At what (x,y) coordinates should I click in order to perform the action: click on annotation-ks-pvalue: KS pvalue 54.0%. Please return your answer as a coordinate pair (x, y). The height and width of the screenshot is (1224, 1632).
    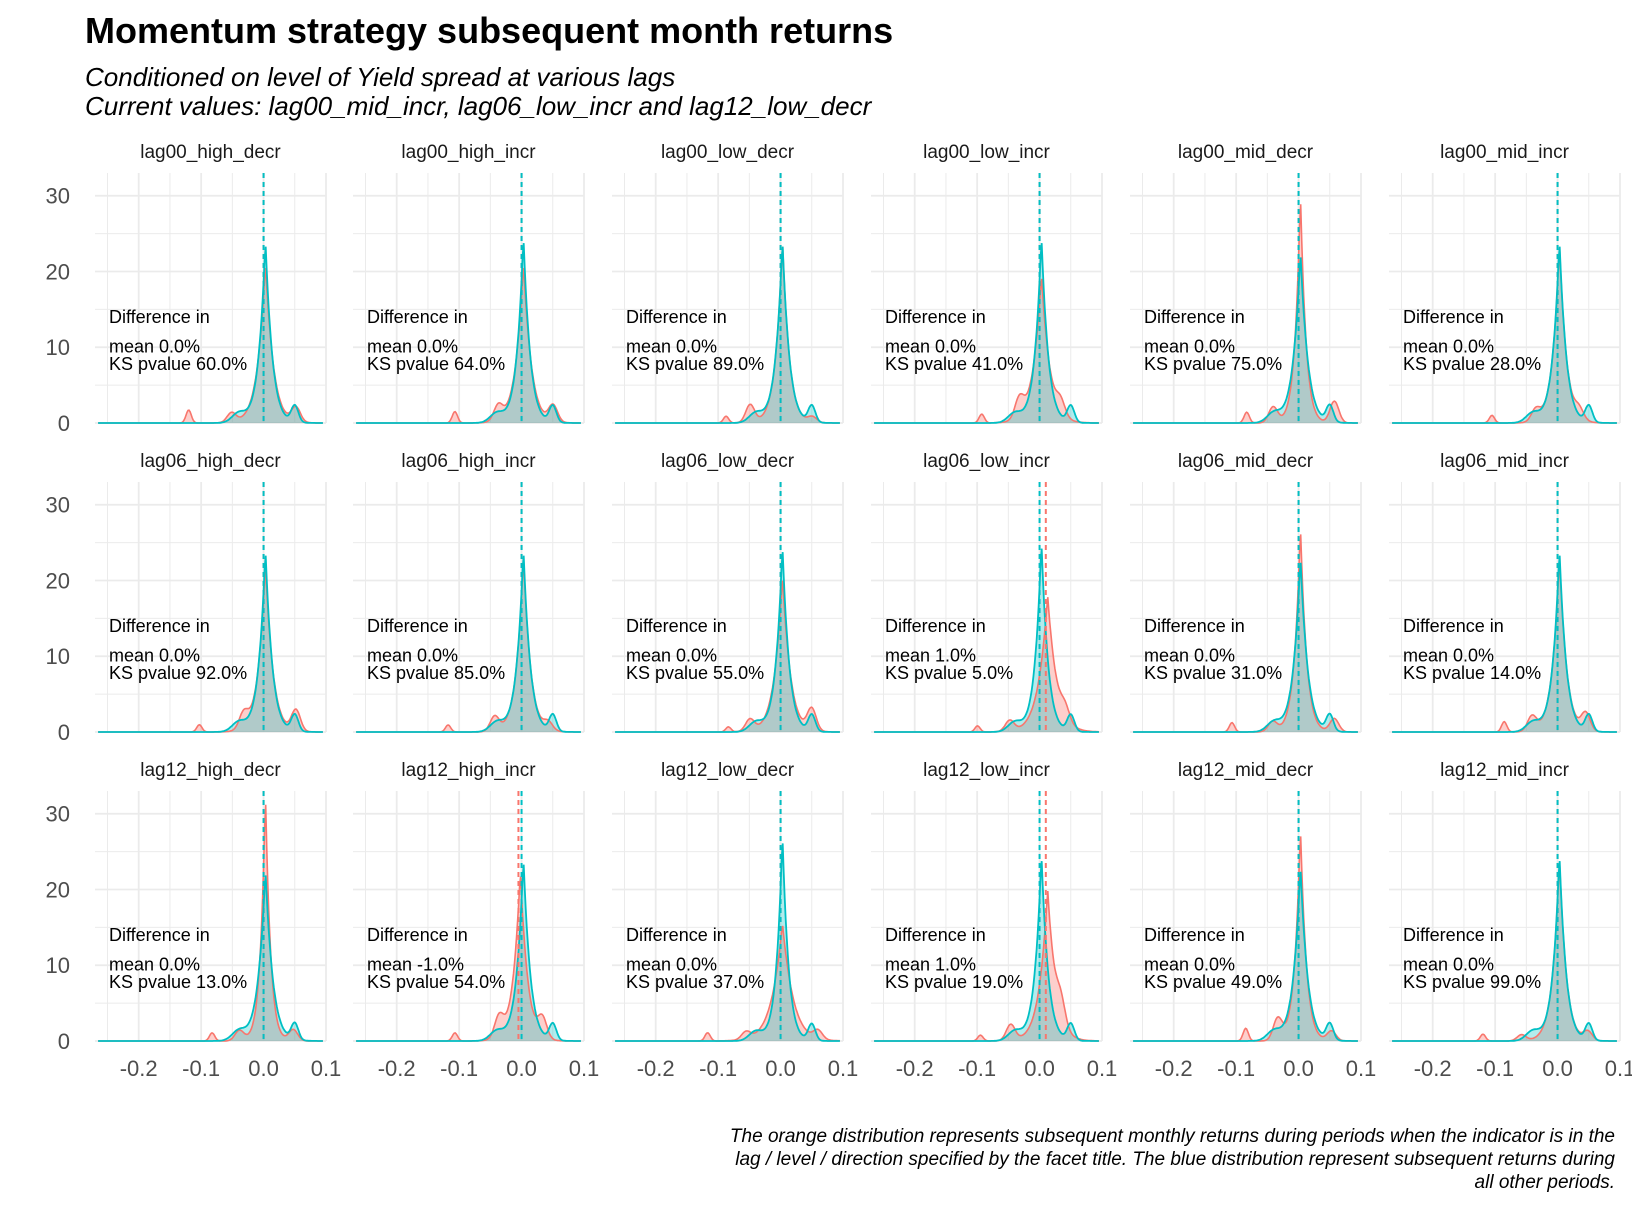
    Looking at the image, I should click on (436, 982).